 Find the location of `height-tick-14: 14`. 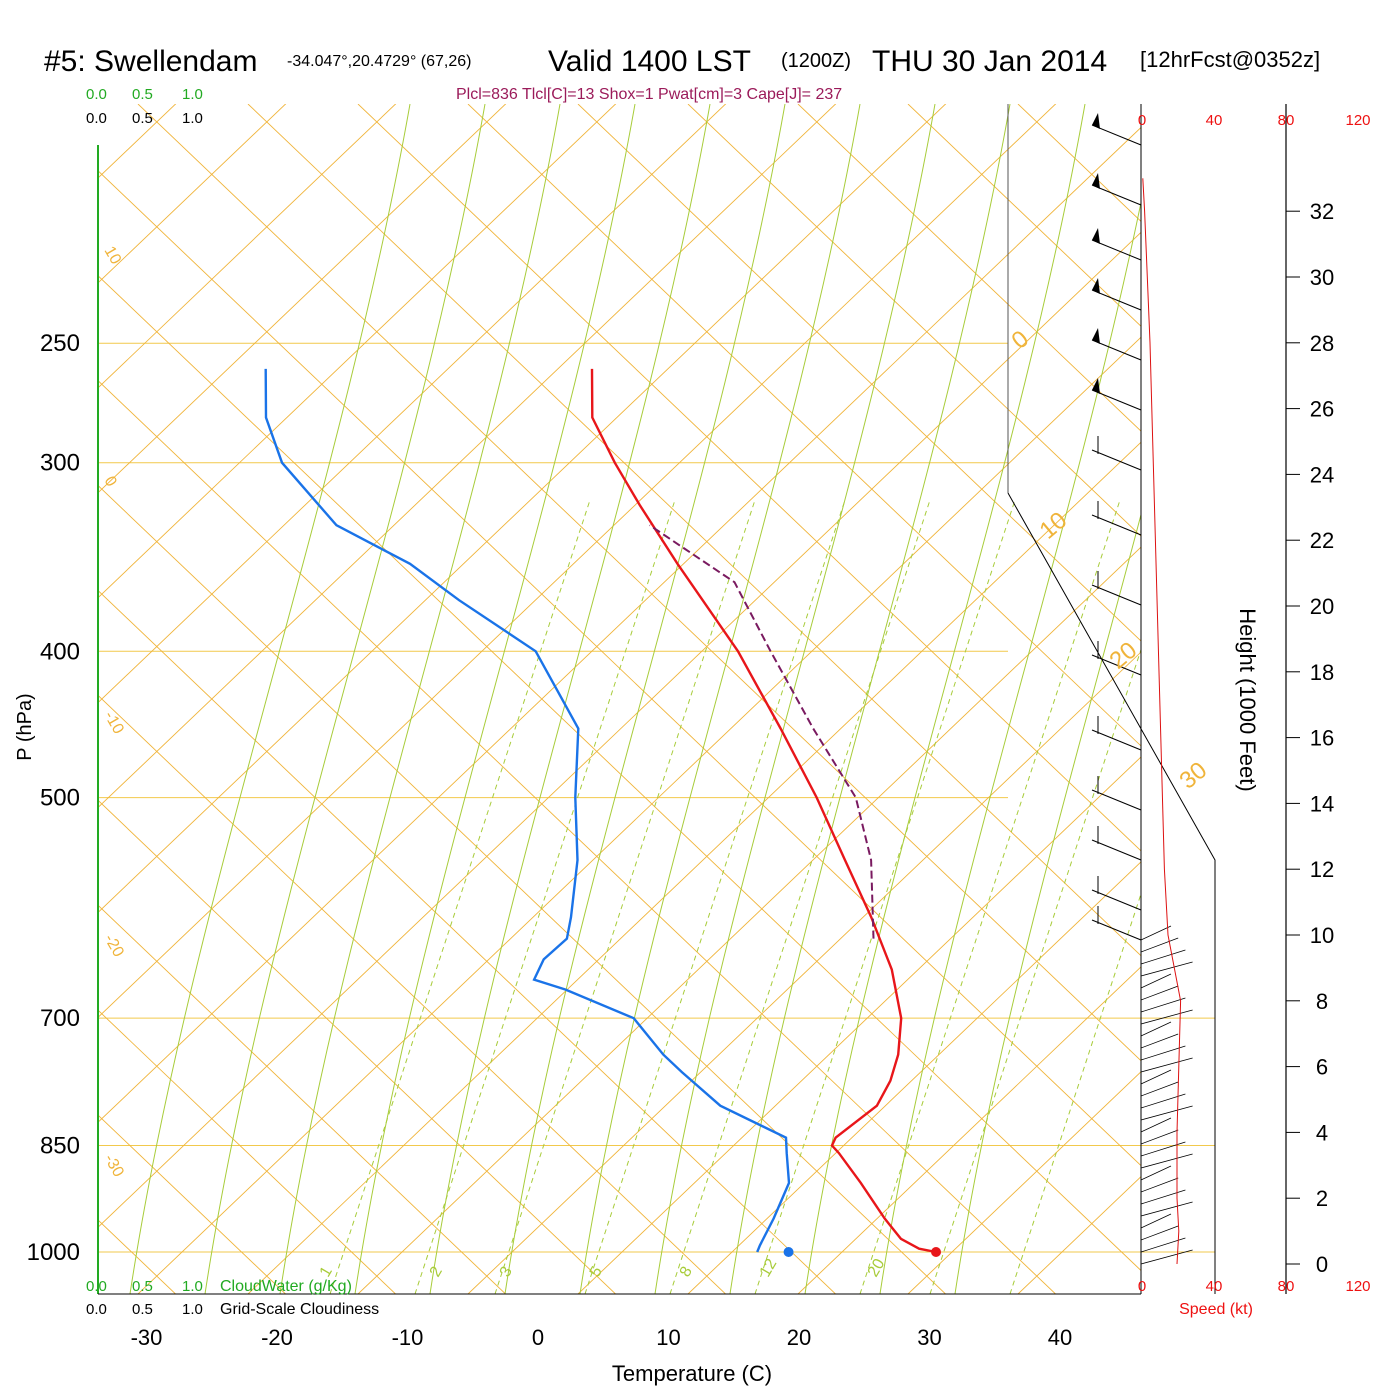

height-tick-14: 14 is located at coordinates (1322, 803).